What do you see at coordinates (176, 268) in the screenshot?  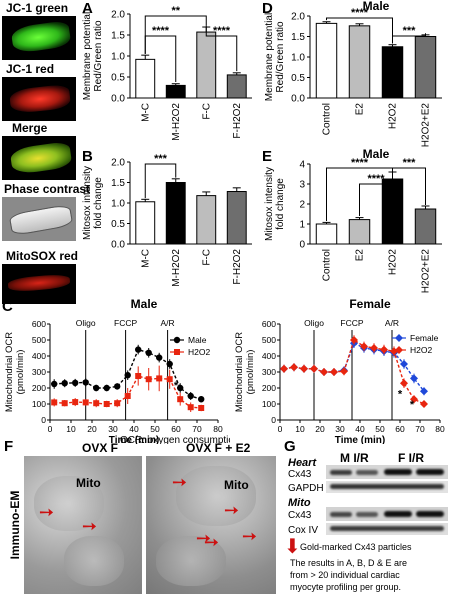 I see `x-tick-label: M-H2O2` at bounding box center [176, 268].